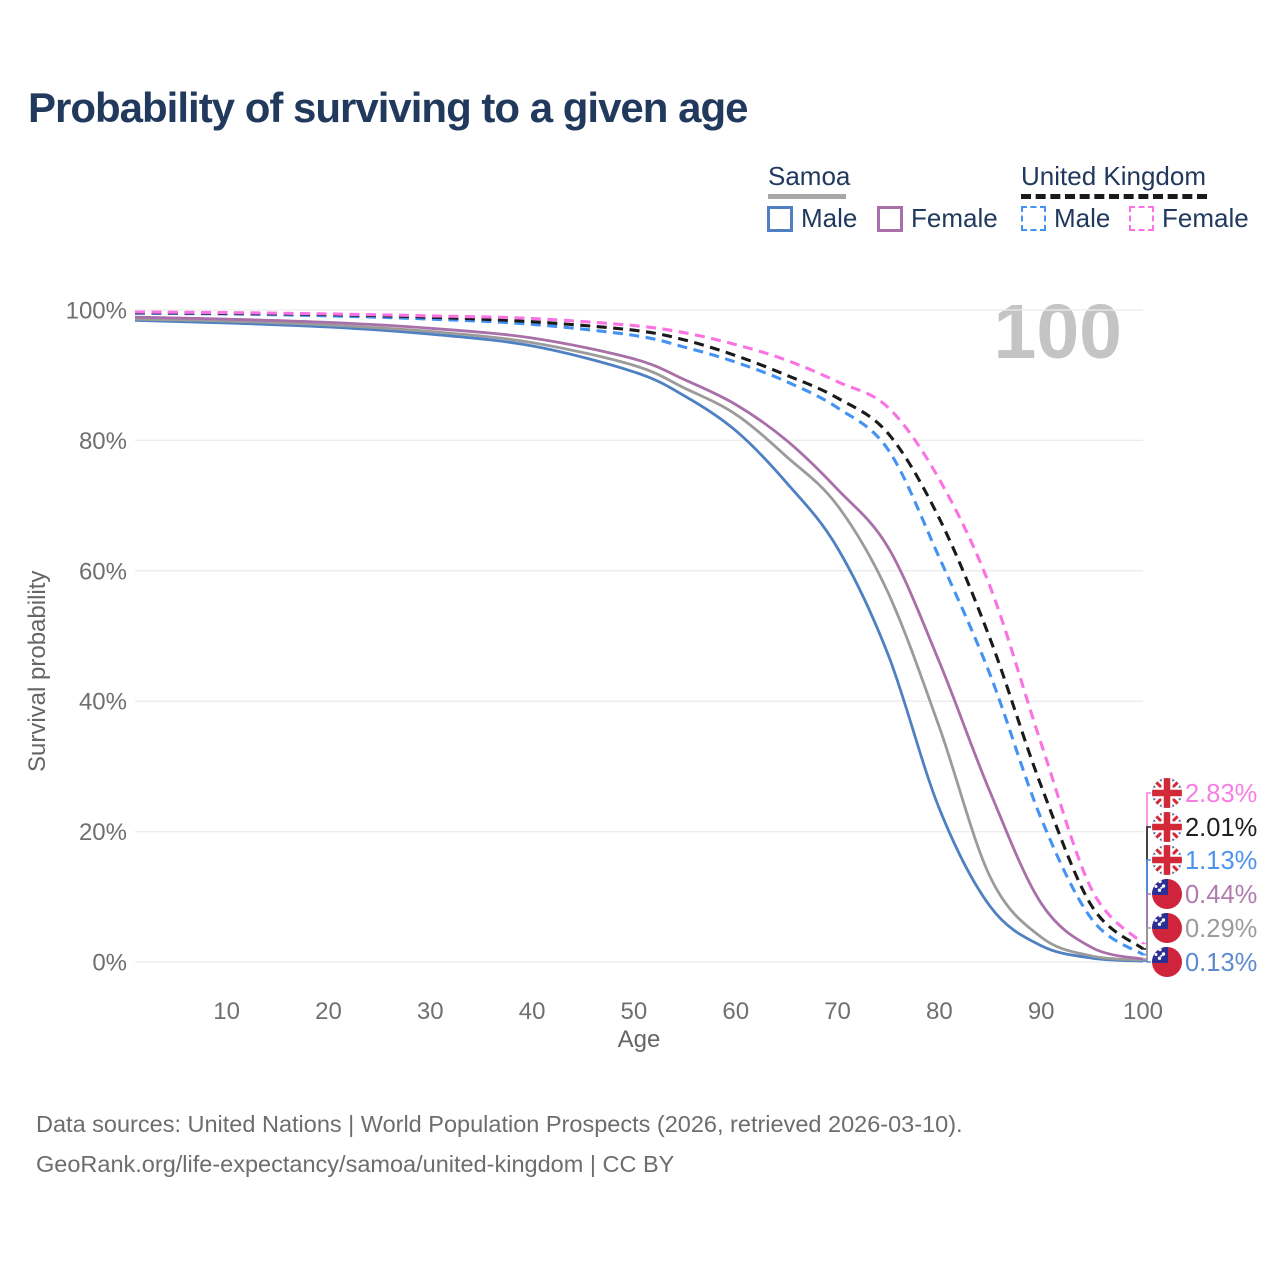 This screenshot has width=1280, height=1280. Describe the element at coordinates (109, 963) in the screenshot. I see `y-tick-label: 0%` at that location.